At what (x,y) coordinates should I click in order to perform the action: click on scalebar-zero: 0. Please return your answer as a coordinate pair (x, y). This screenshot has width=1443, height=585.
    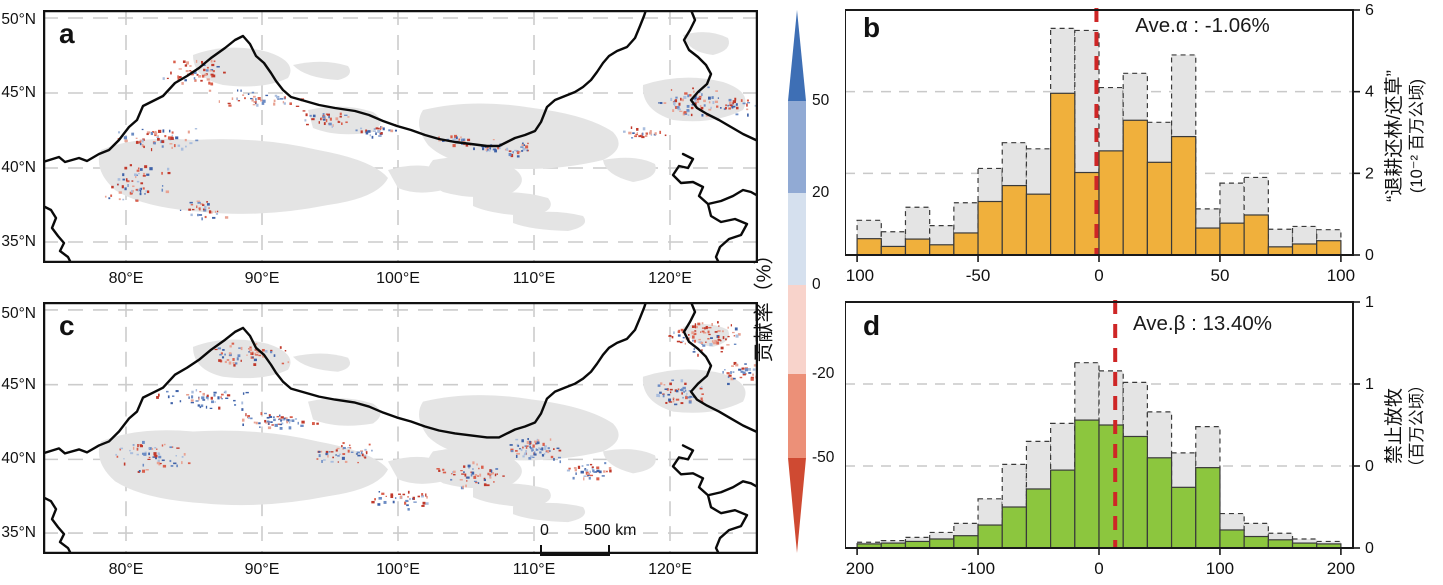
    Looking at the image, I should click on (544, 530).